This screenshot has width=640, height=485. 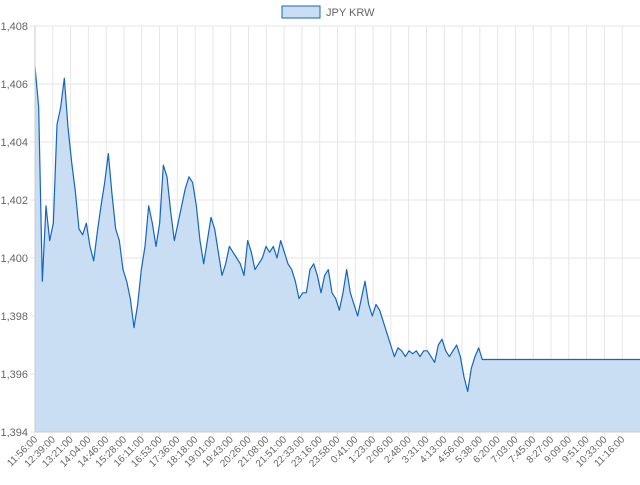 What do you see at coordinates (14, 375) in the screenshot?
I see `y-tick-label: 1,396` at bounding box center [14, 375].